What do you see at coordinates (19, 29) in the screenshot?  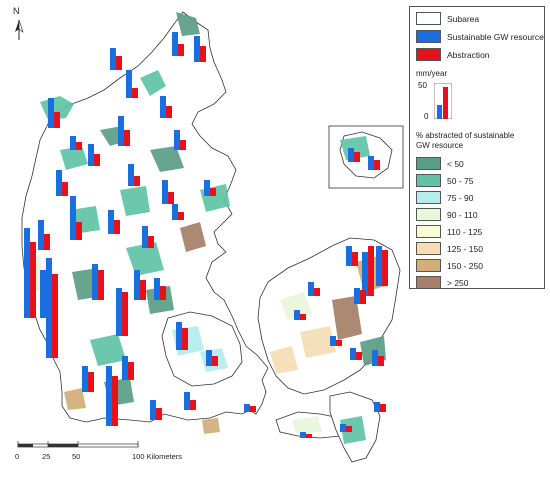 I see `north-arrow-icon` at bounding box center [19, 29].